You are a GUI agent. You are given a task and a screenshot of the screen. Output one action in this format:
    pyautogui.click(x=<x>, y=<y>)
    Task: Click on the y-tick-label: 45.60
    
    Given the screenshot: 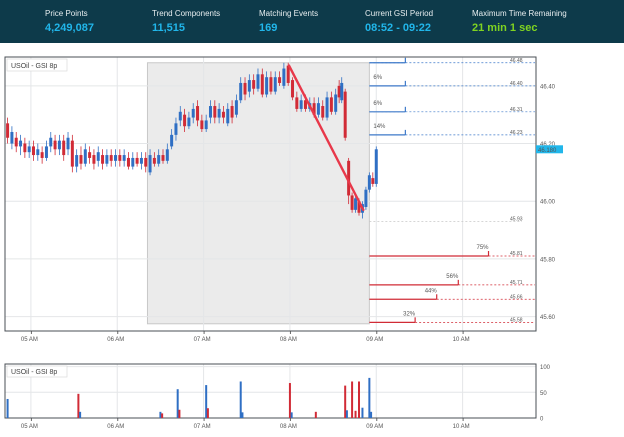 What is the action you would take?
    pyautogui.click(x=548, y=318)
    